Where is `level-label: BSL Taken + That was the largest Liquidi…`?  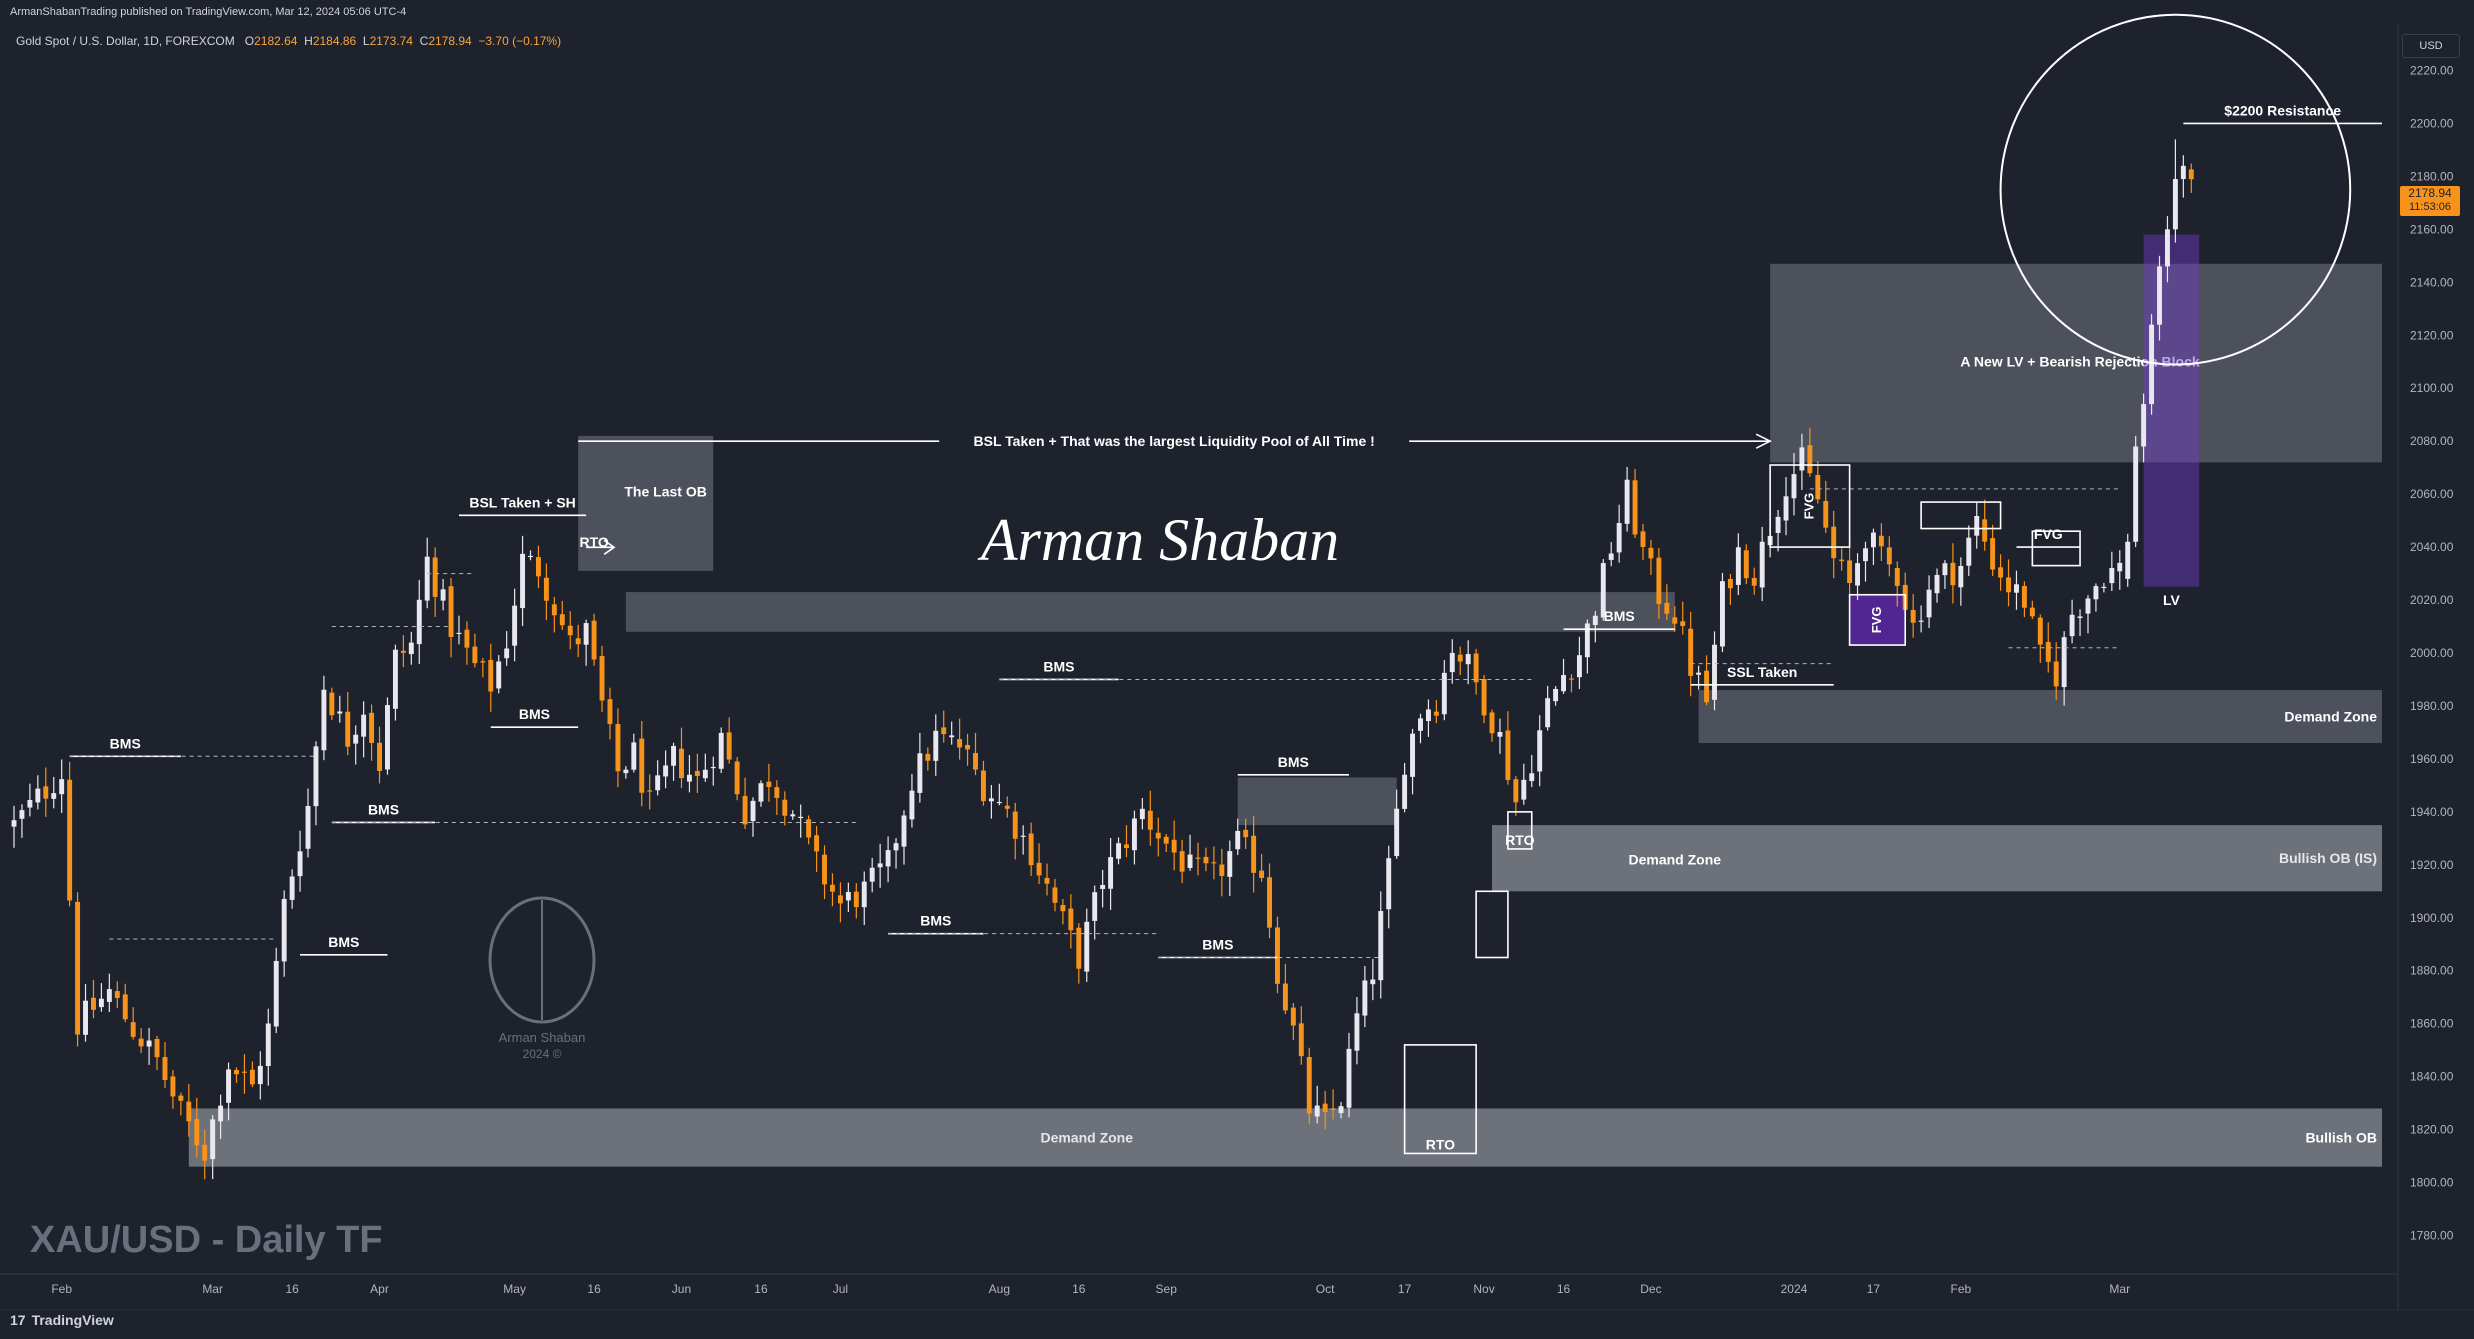
level-label: BSL Taken + That was the largest Liquidi… is located at coordinates (1174, 441).